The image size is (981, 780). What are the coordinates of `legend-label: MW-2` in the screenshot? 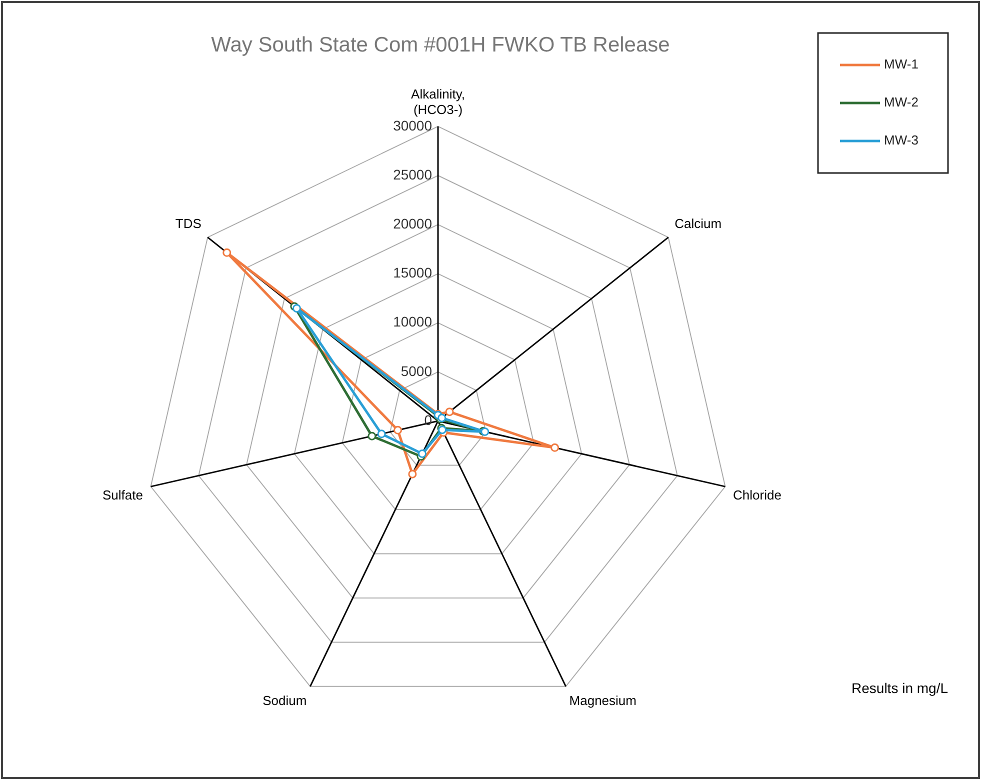 It's located at (901, 102).